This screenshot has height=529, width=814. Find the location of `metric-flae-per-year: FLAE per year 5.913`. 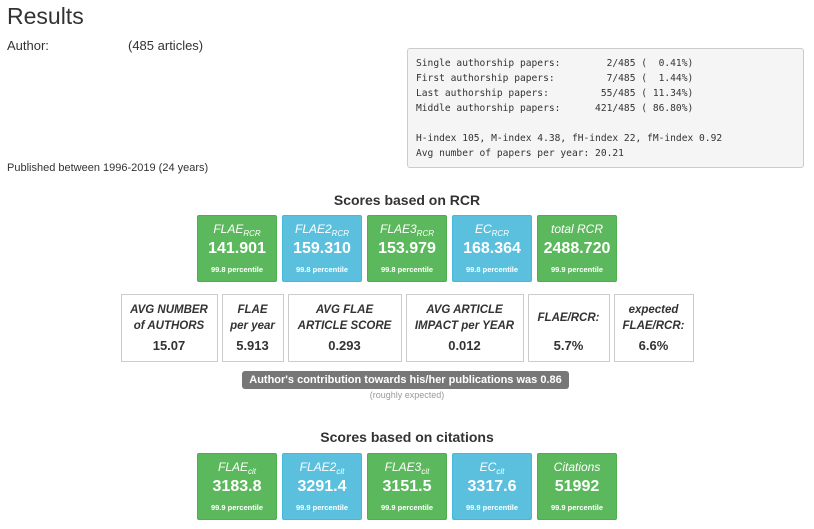

metric-flae-per-year: FLAE per year 5.913 is located at coordinates (252, 328).